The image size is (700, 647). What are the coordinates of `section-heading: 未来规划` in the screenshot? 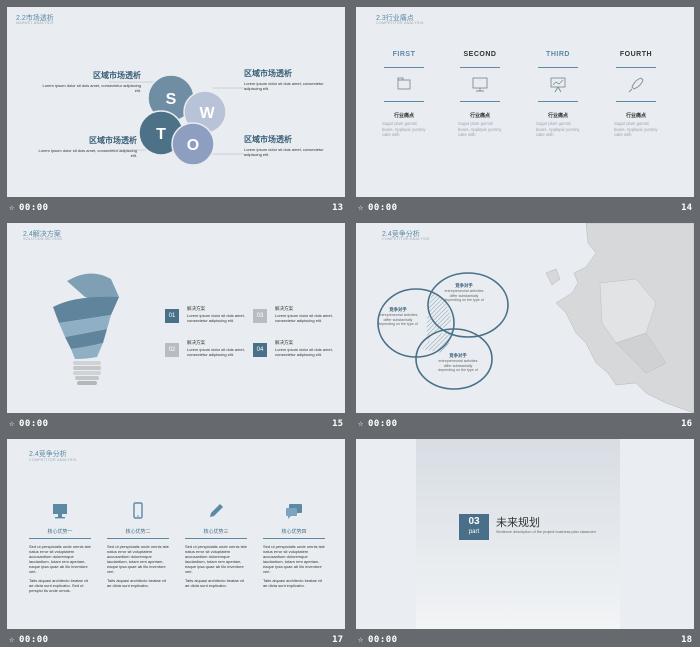 It's located at (518, 523).